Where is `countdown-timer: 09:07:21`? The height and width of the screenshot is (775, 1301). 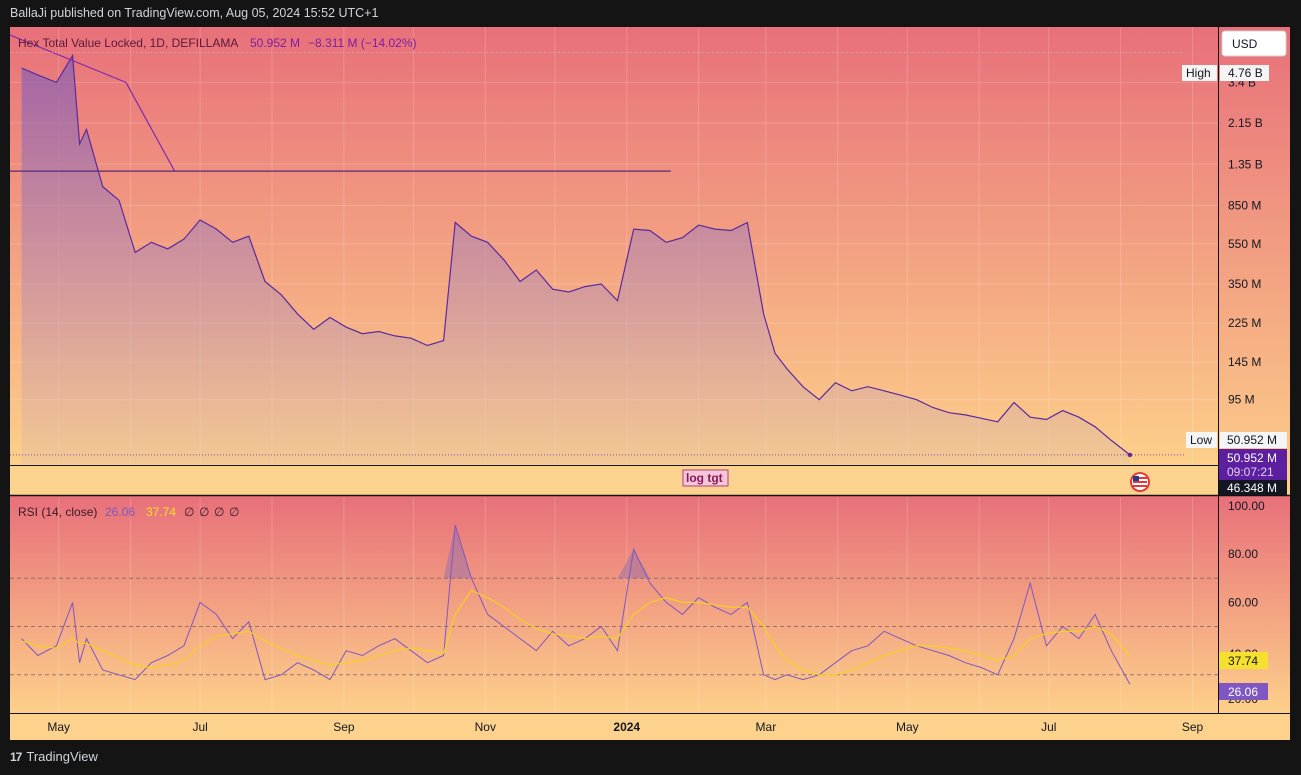
countdown-timer: 09:07:21 is located at coordinates (1250, 472).